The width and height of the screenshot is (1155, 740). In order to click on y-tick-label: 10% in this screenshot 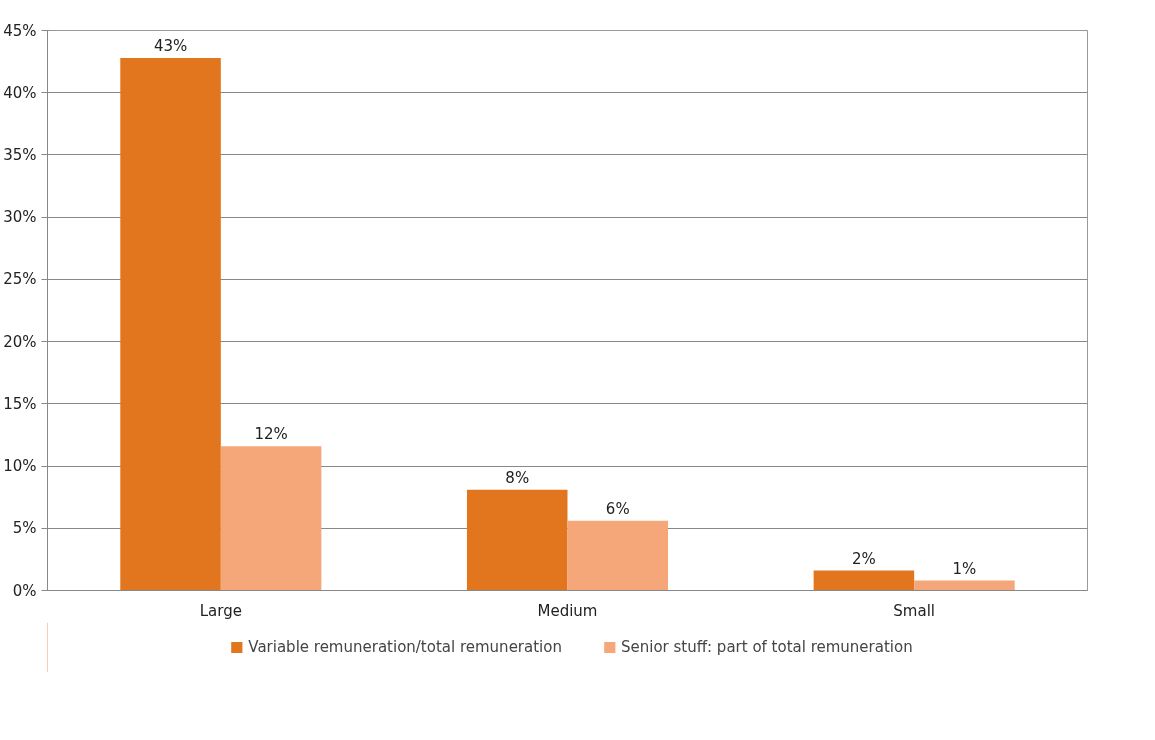, I will do `click(20, 466)`.